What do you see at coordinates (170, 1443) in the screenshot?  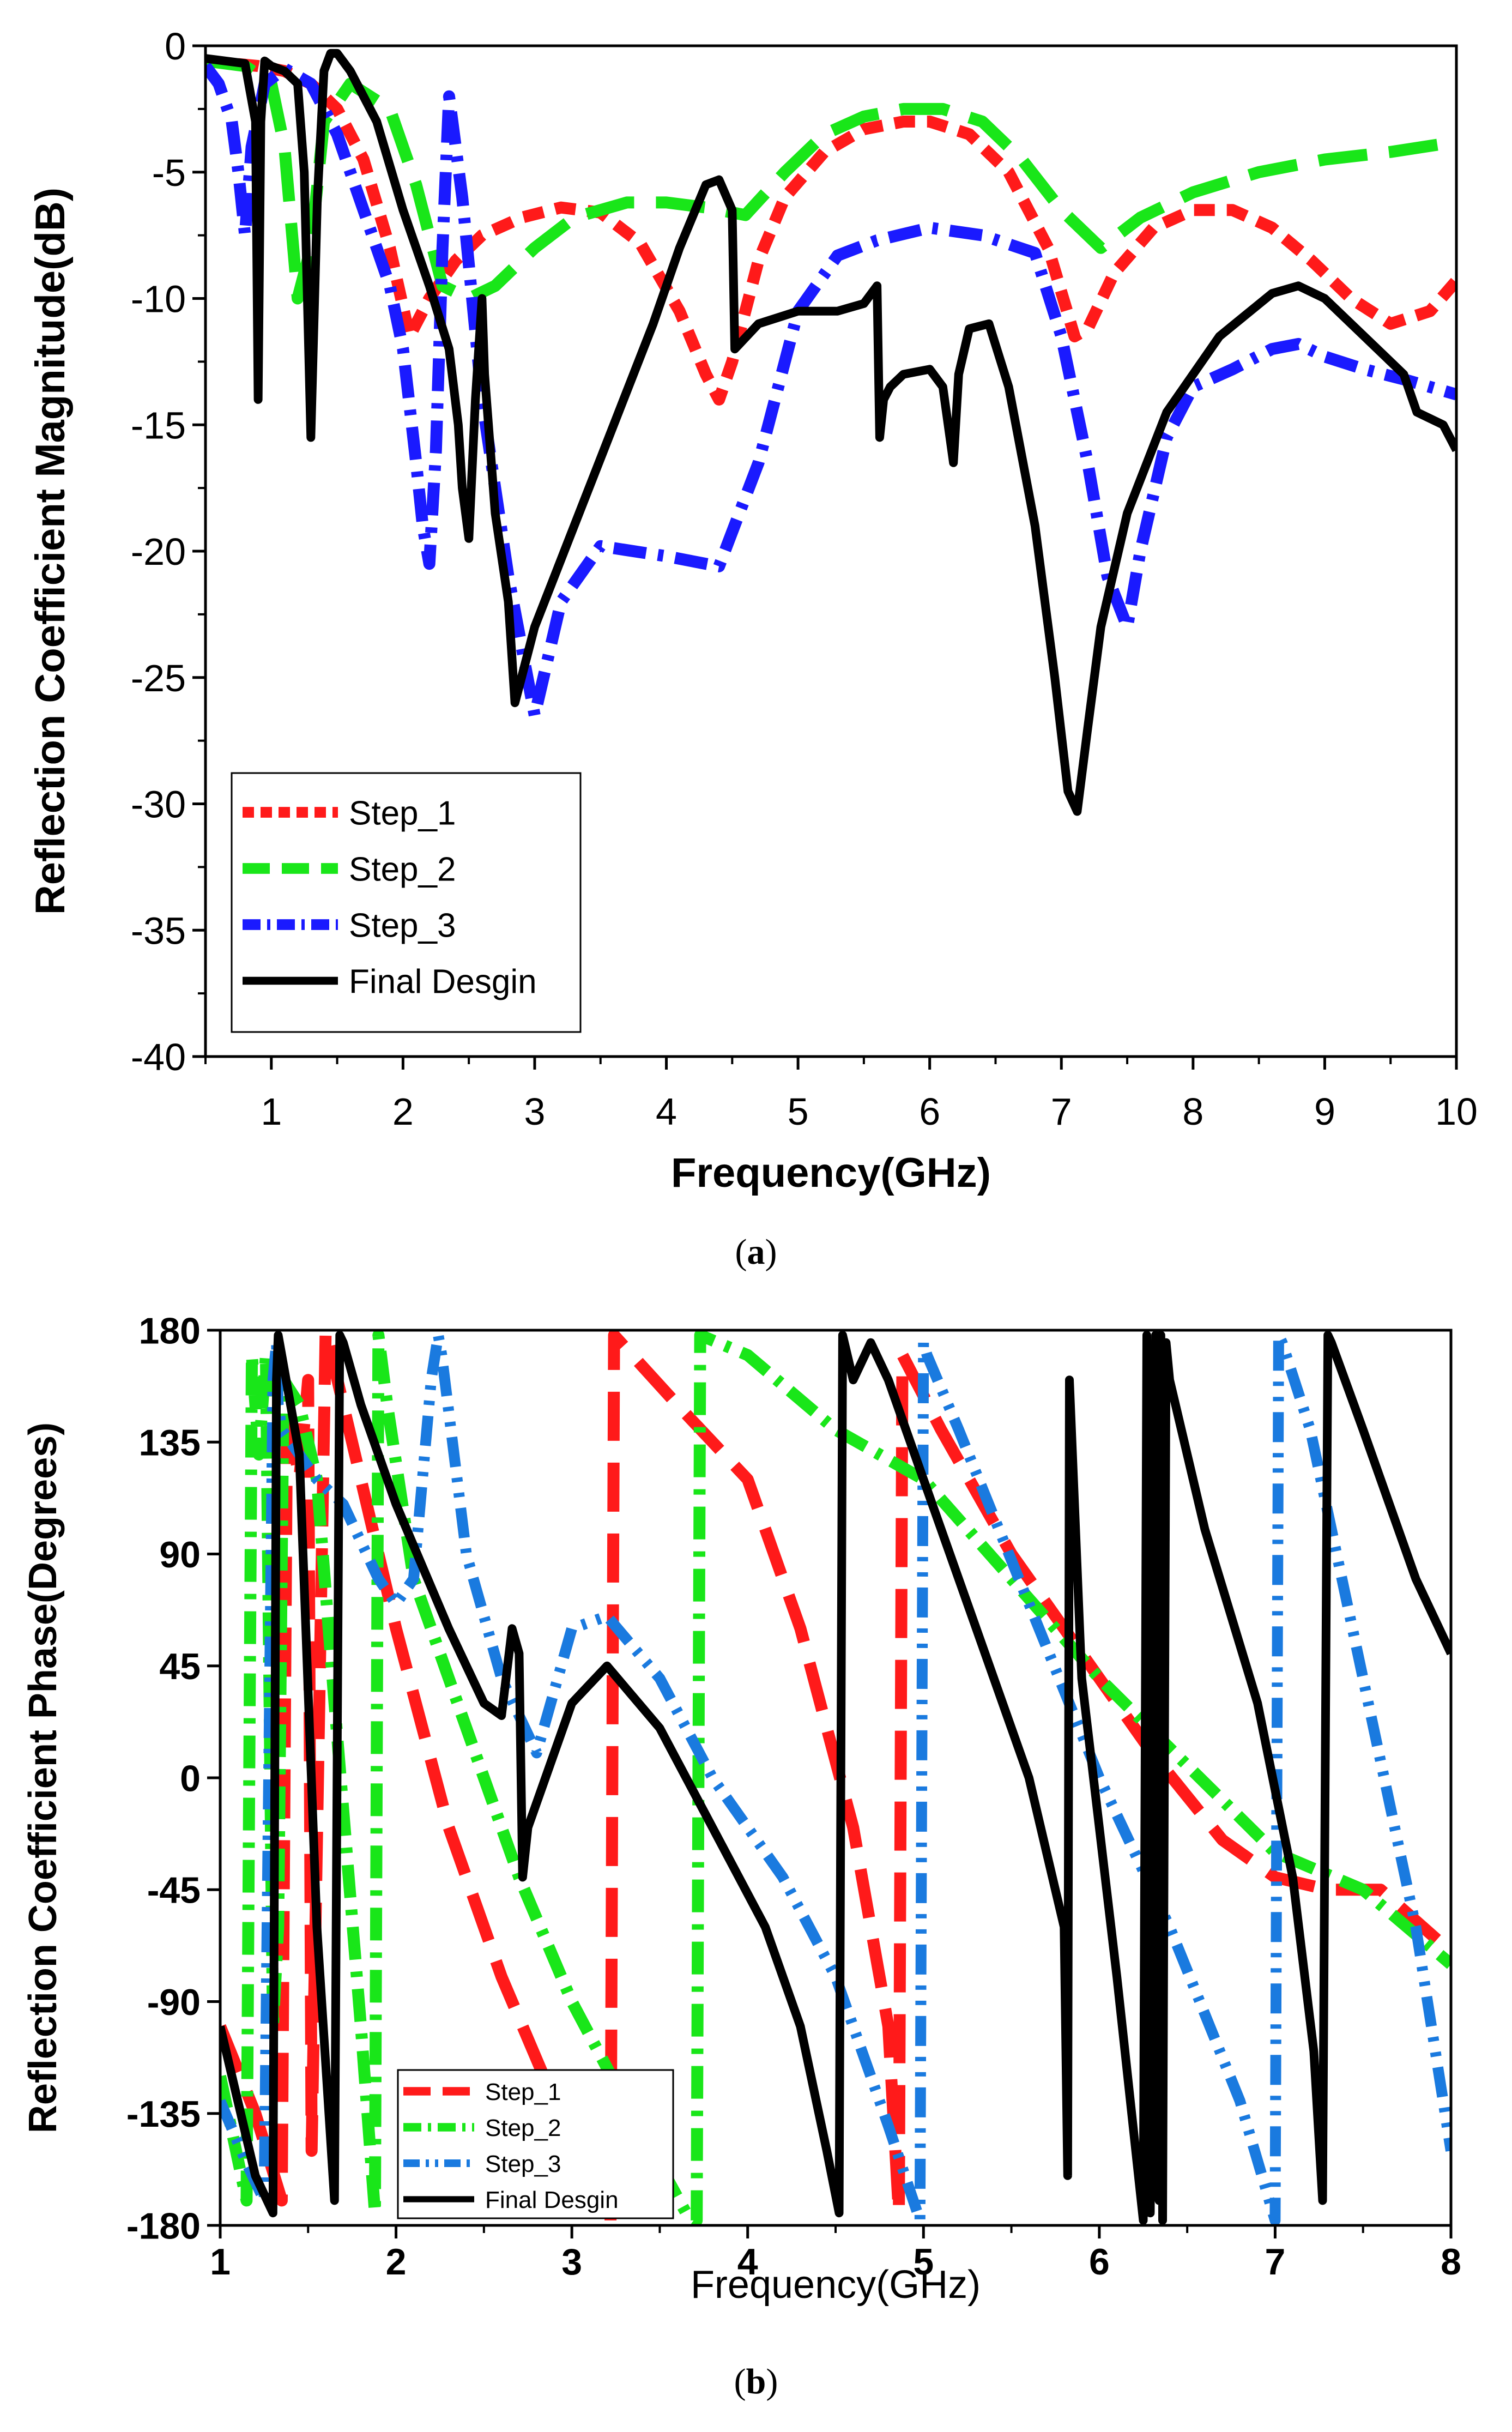 I see `y-tick-label: 135` at bounding box center [170, 1443].